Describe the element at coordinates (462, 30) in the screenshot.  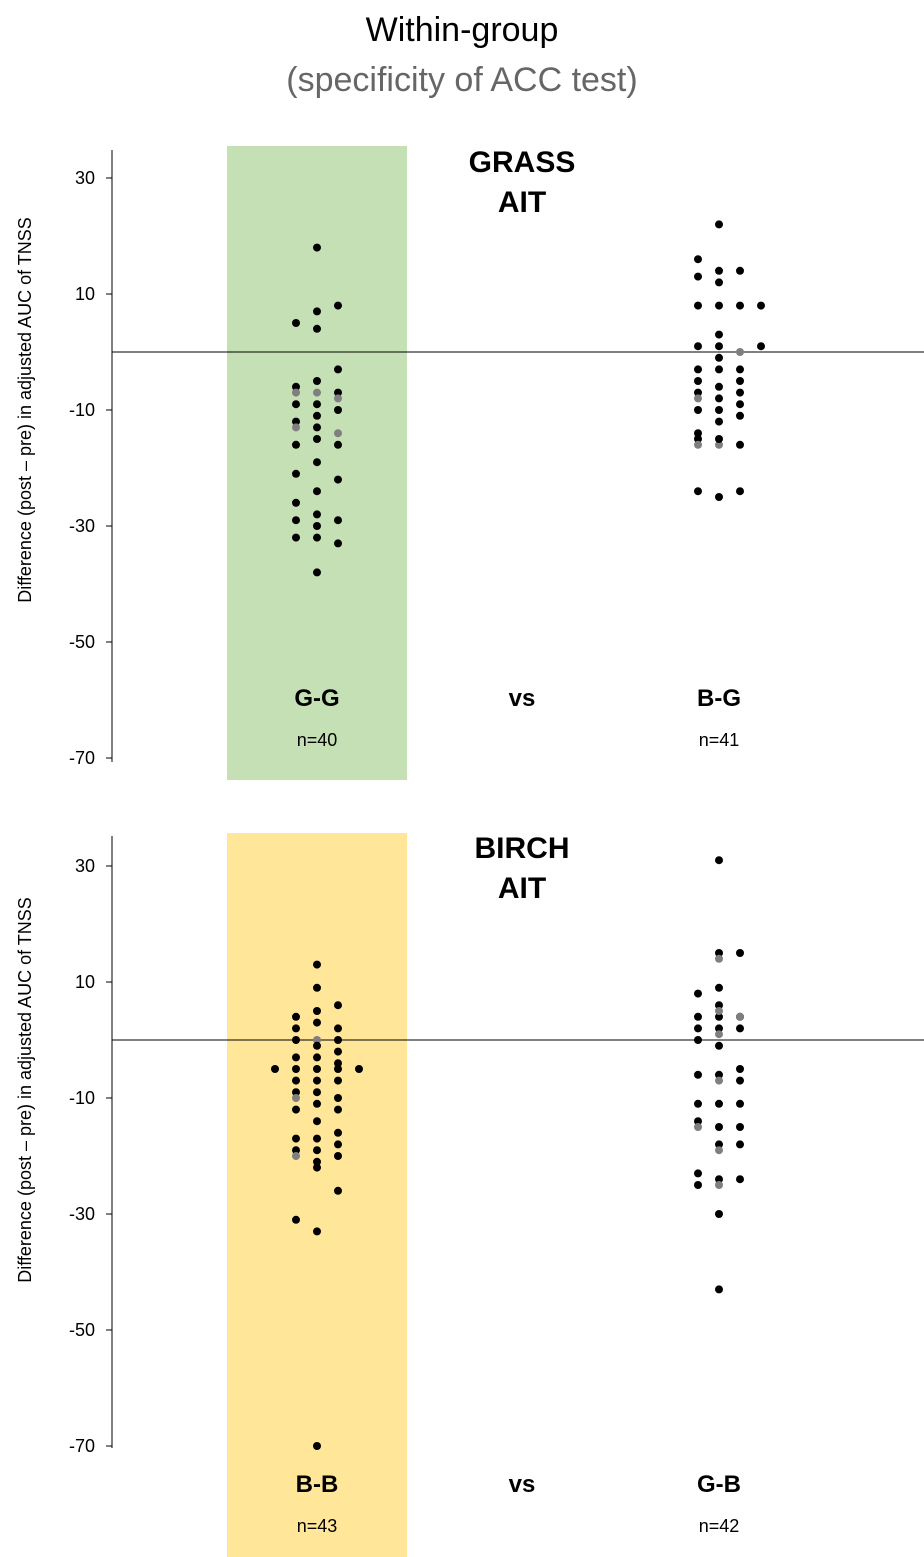
I see `figure-title: Within-group` at that location.